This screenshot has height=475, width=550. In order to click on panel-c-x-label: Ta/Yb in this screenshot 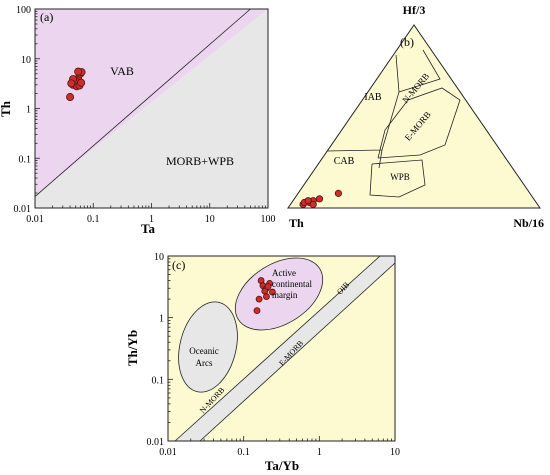, I will do `click(282, 465)`.